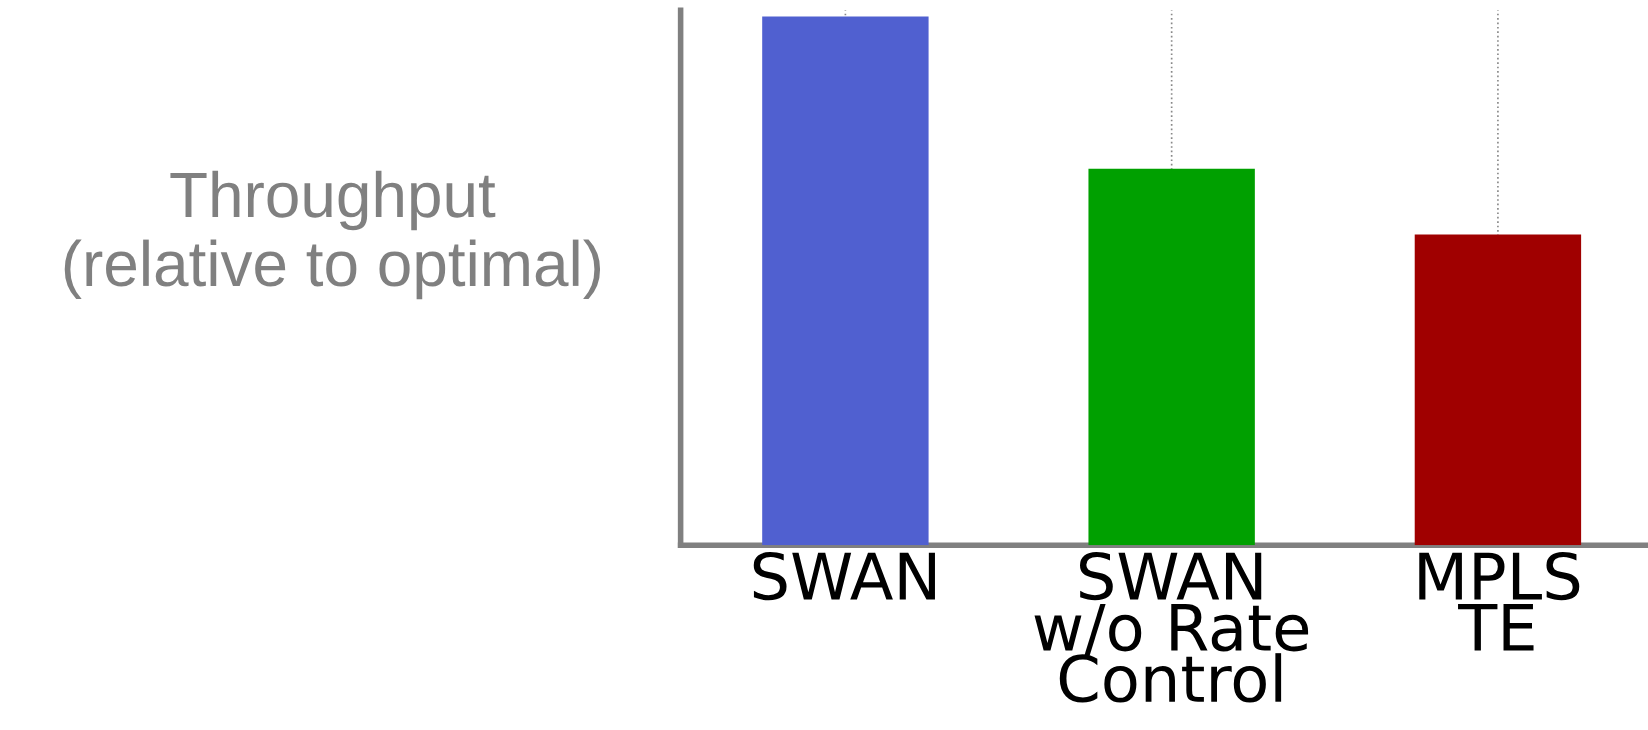 The width and height of the screenshot is (1648, 730). I want to click on x-tick-label: SWAN w/o Rate Control, so click(1171, 627).